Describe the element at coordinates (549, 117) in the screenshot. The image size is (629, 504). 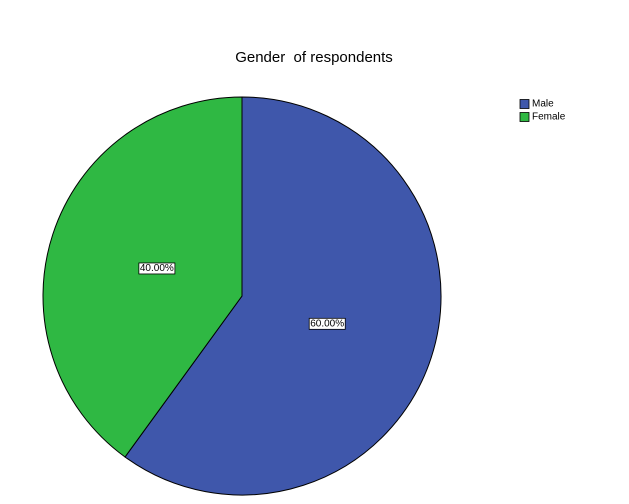
I see `legend-label: Female` at that location.